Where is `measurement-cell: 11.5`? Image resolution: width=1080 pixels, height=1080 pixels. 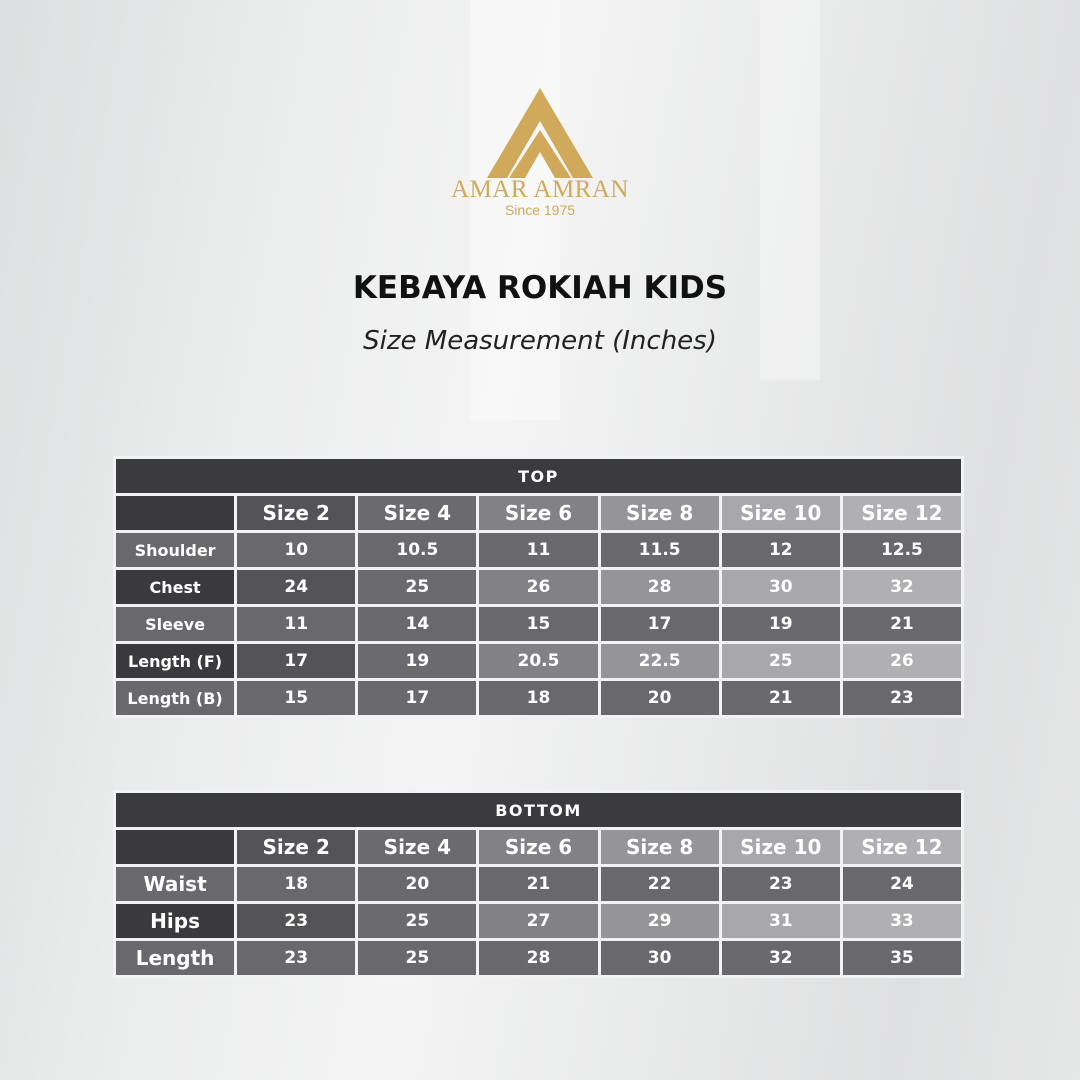
measurement-cell: 11.5 is located at coordinates (659, 550).